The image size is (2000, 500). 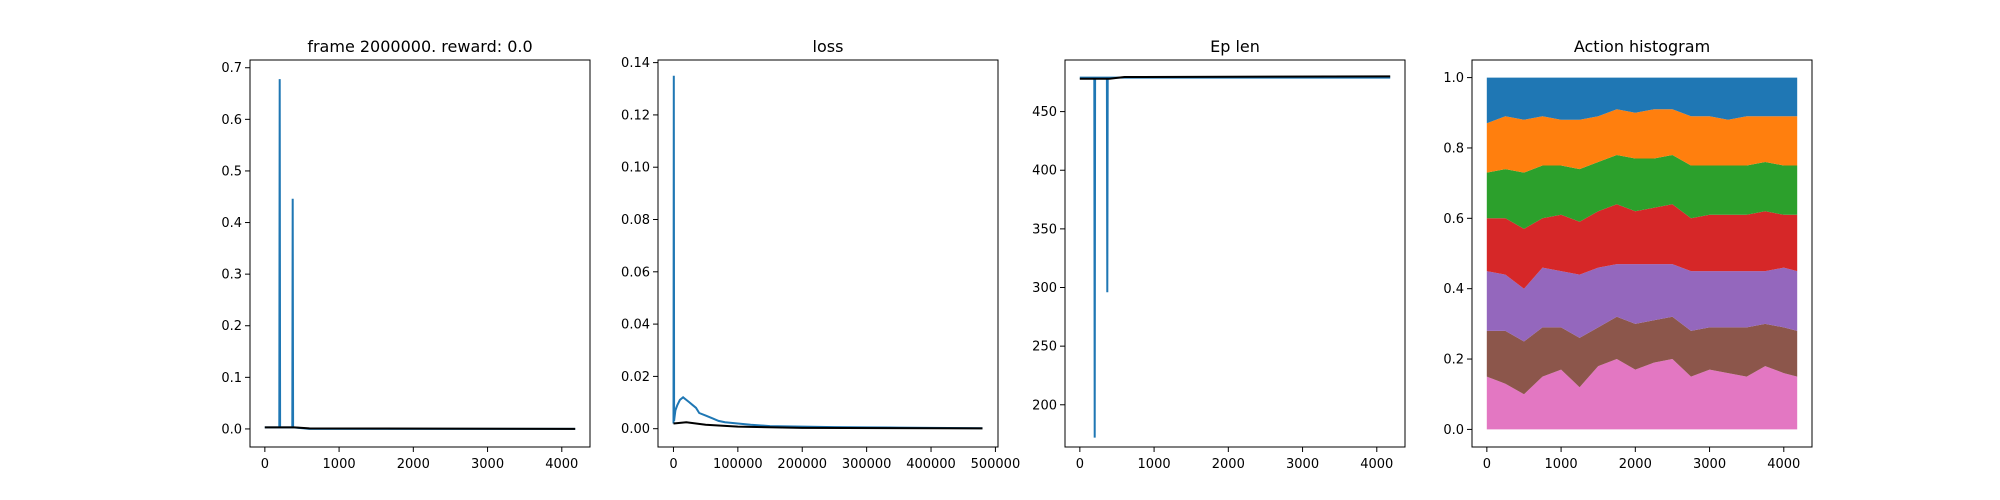 I want to click on y-tick-label: 0.12, so click(x=635, y=115).